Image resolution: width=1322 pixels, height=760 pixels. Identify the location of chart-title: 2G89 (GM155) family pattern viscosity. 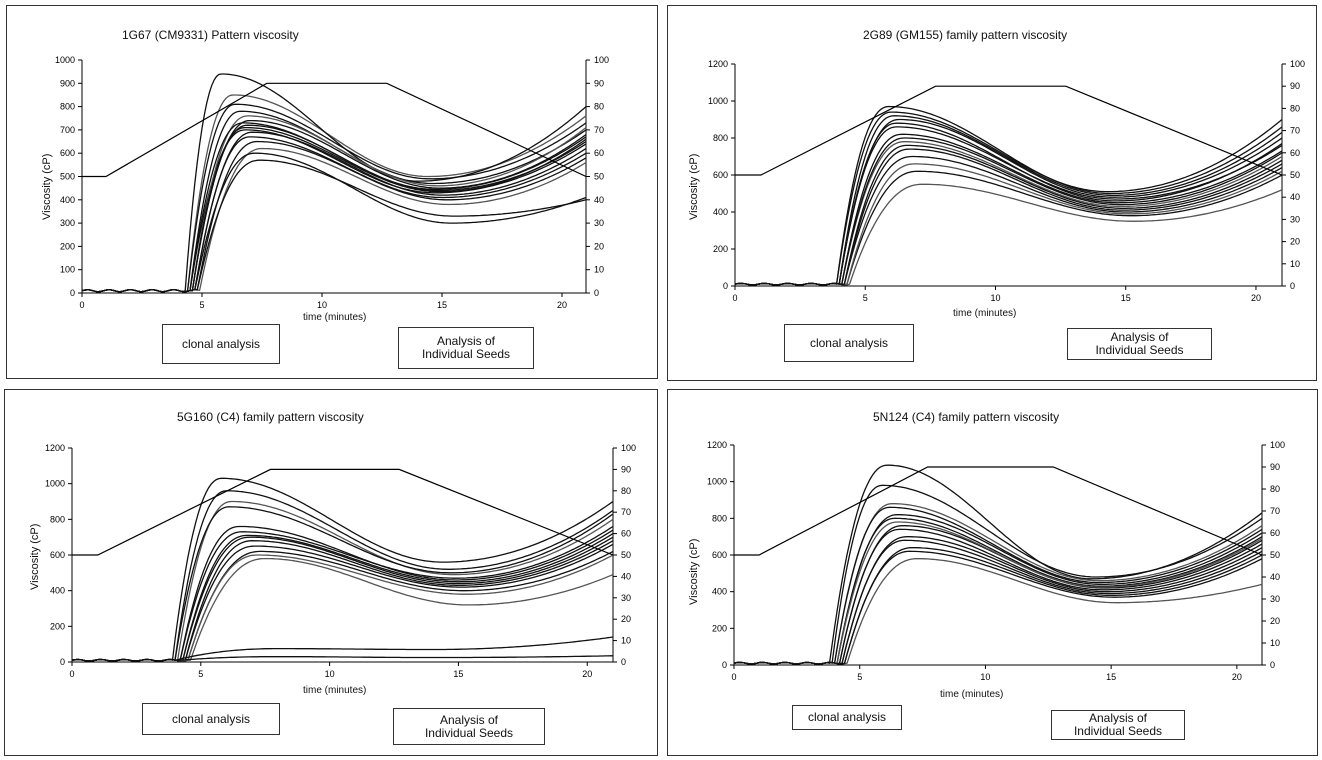
(965, 35).